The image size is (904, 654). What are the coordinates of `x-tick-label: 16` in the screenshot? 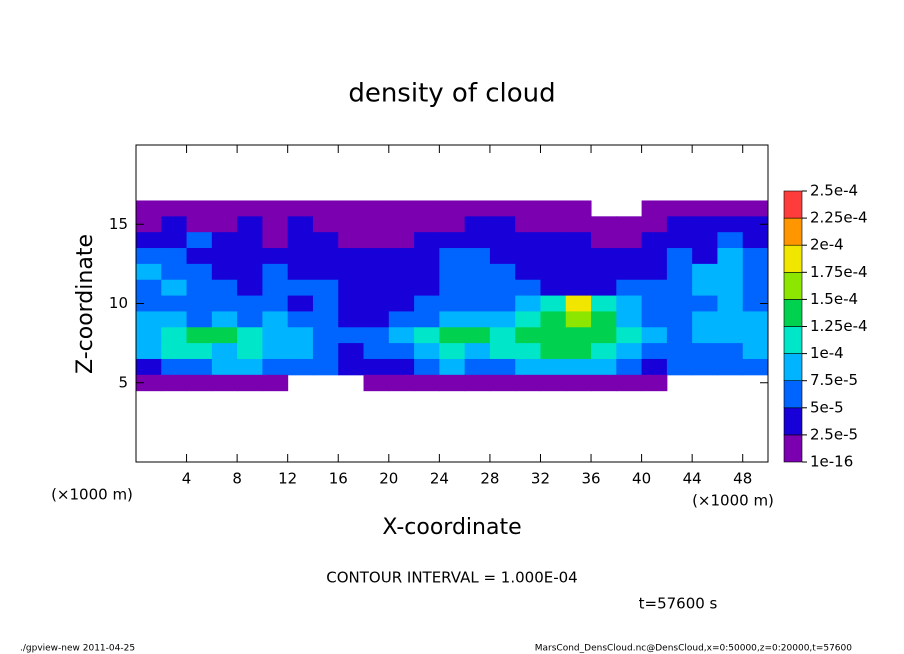 It's located at (338, 479).